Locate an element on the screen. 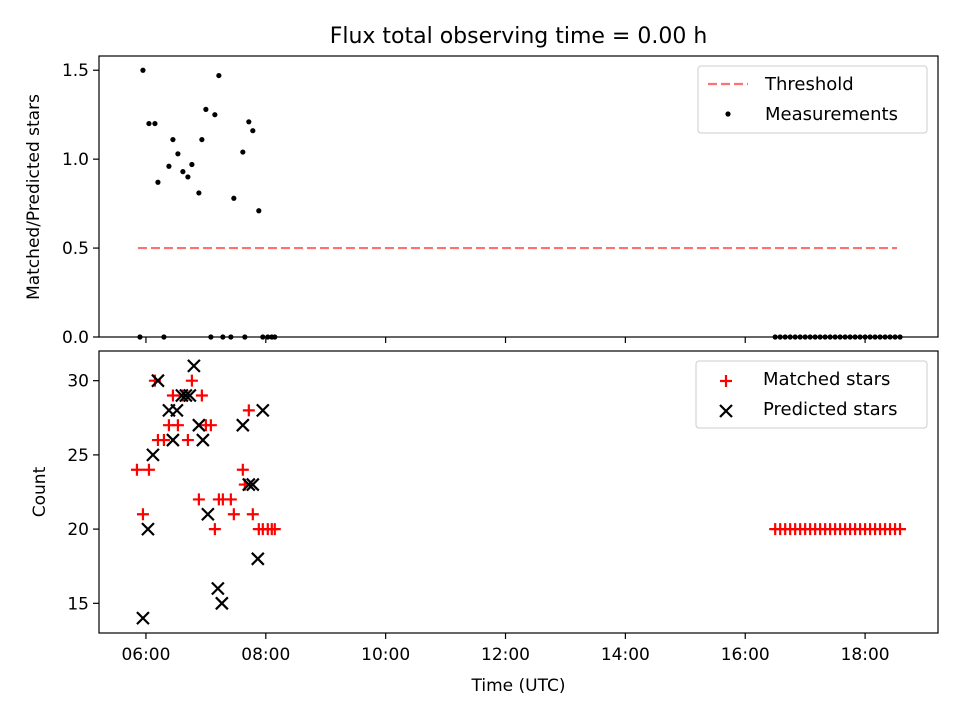 The height and width of the screenshot is (720, 960). bottom-legend-box is located at coordinates (811, 394).